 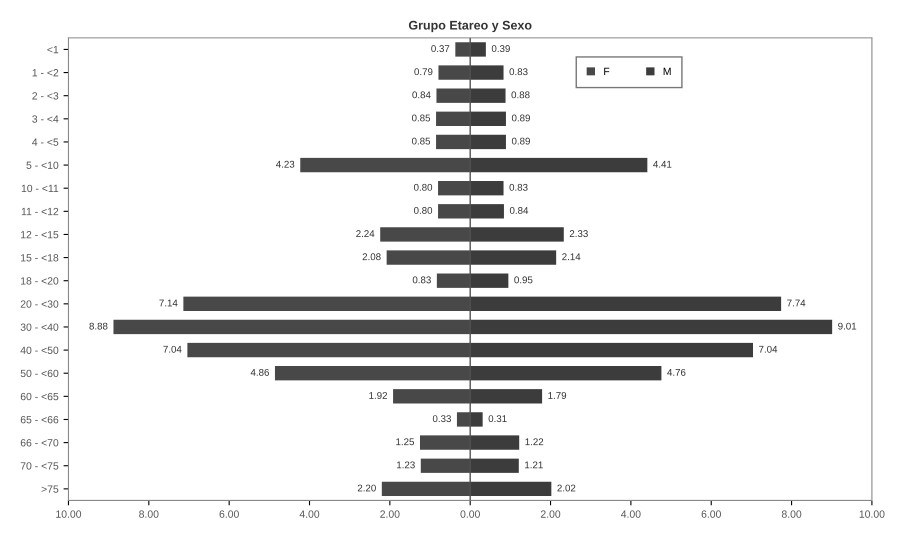 I want to click on data-label: 1.23, so click(x=406, y=464).